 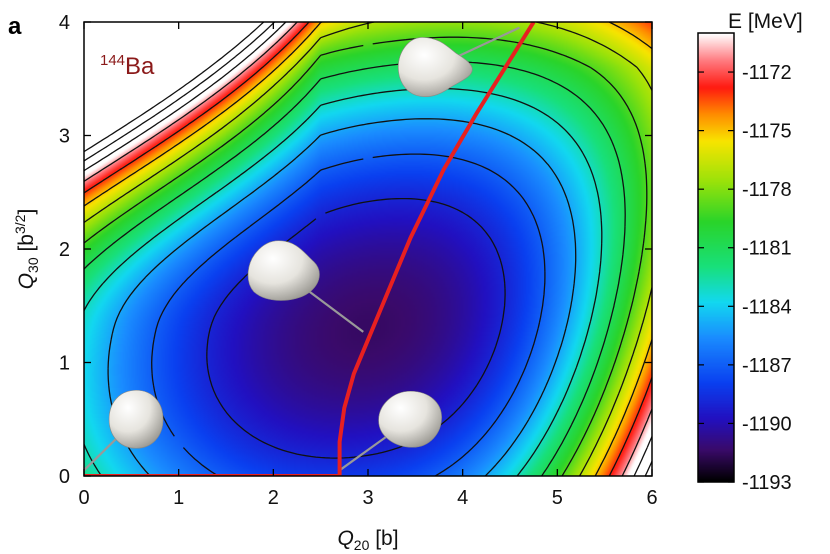 I want to click on colorbar-tick-label: -1178, so click(x=767, y=190).